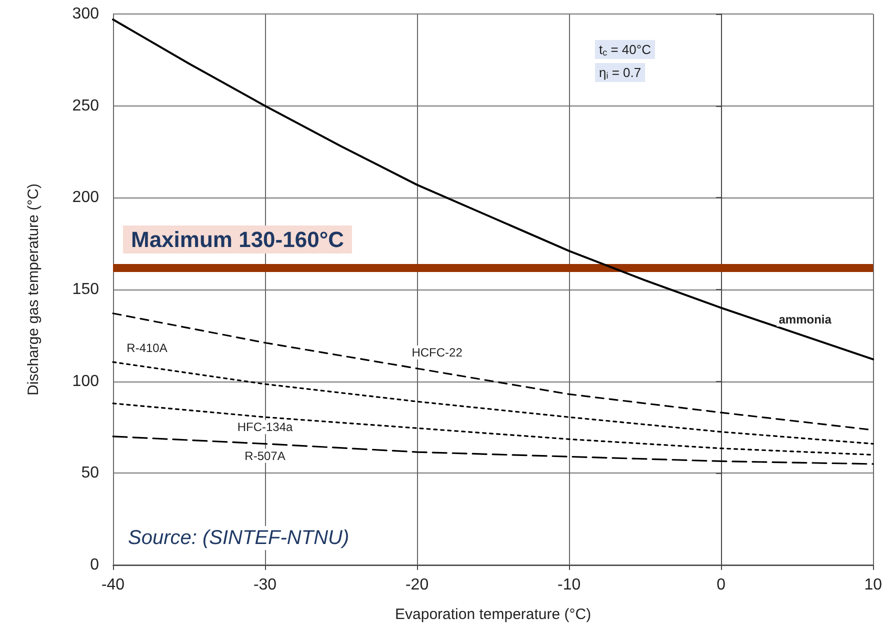  Describe the element at coordinates (86, 381) in the screenshot. I see `y-tick-label: 100` at that location.